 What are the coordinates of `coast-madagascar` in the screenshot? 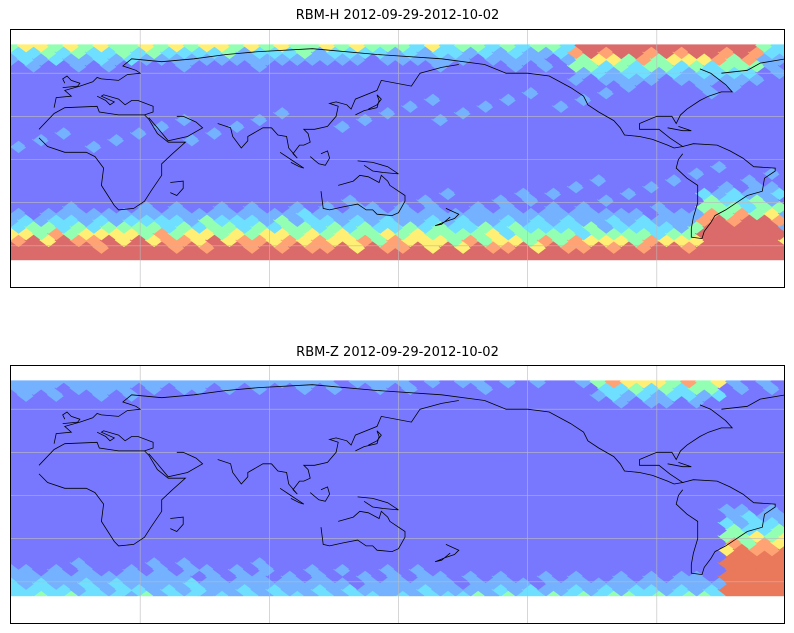 It's located at (177, 188).